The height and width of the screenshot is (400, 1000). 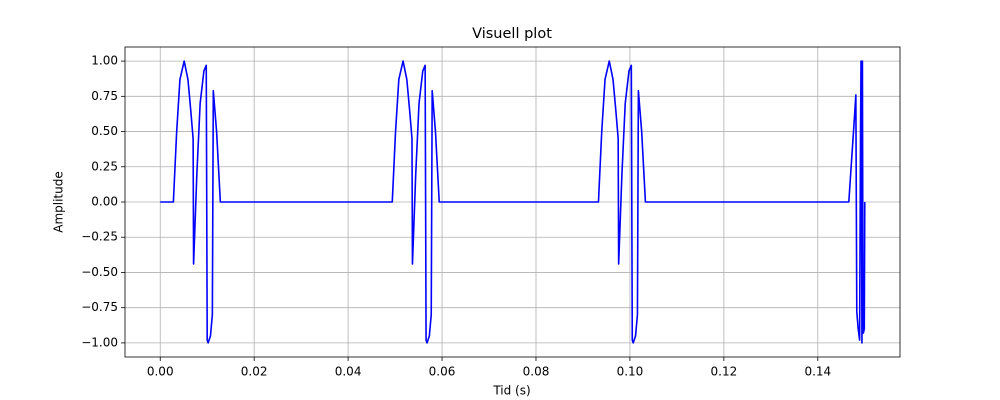 I want to click on x-tick-label: 0.10, so click(x=630, y=372).